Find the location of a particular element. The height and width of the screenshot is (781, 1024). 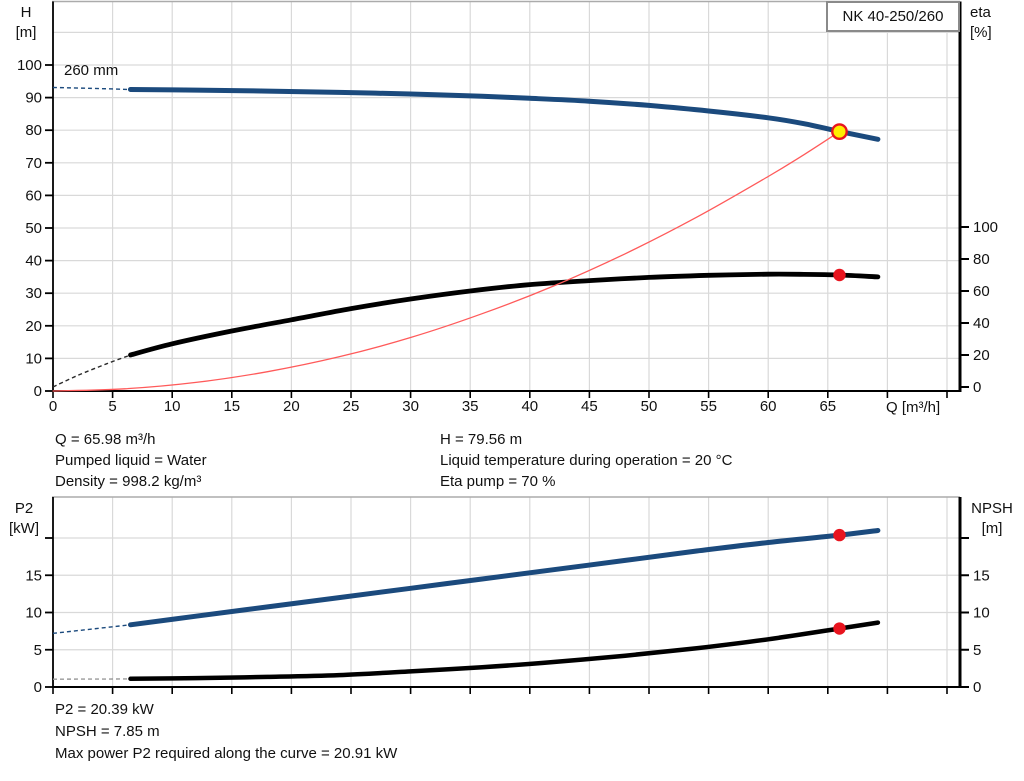

tick-label: 25 is located at coordinates (351, 406).